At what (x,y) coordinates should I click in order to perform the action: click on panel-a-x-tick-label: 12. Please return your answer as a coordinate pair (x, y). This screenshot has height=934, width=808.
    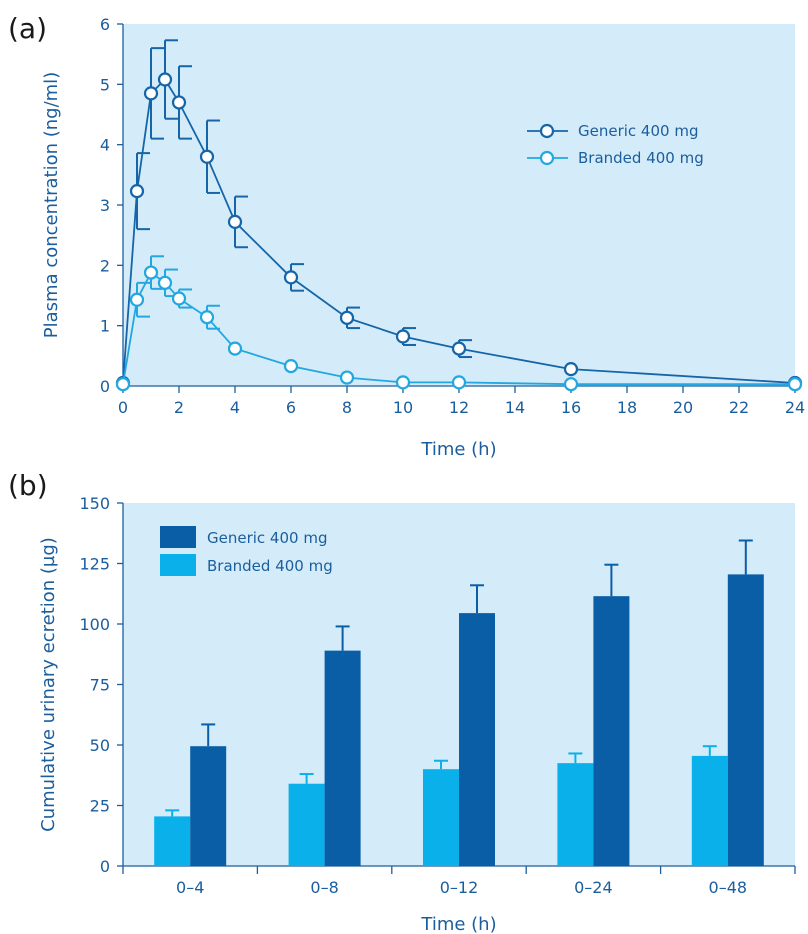
    Looking at the image, I should click on (459, 407).